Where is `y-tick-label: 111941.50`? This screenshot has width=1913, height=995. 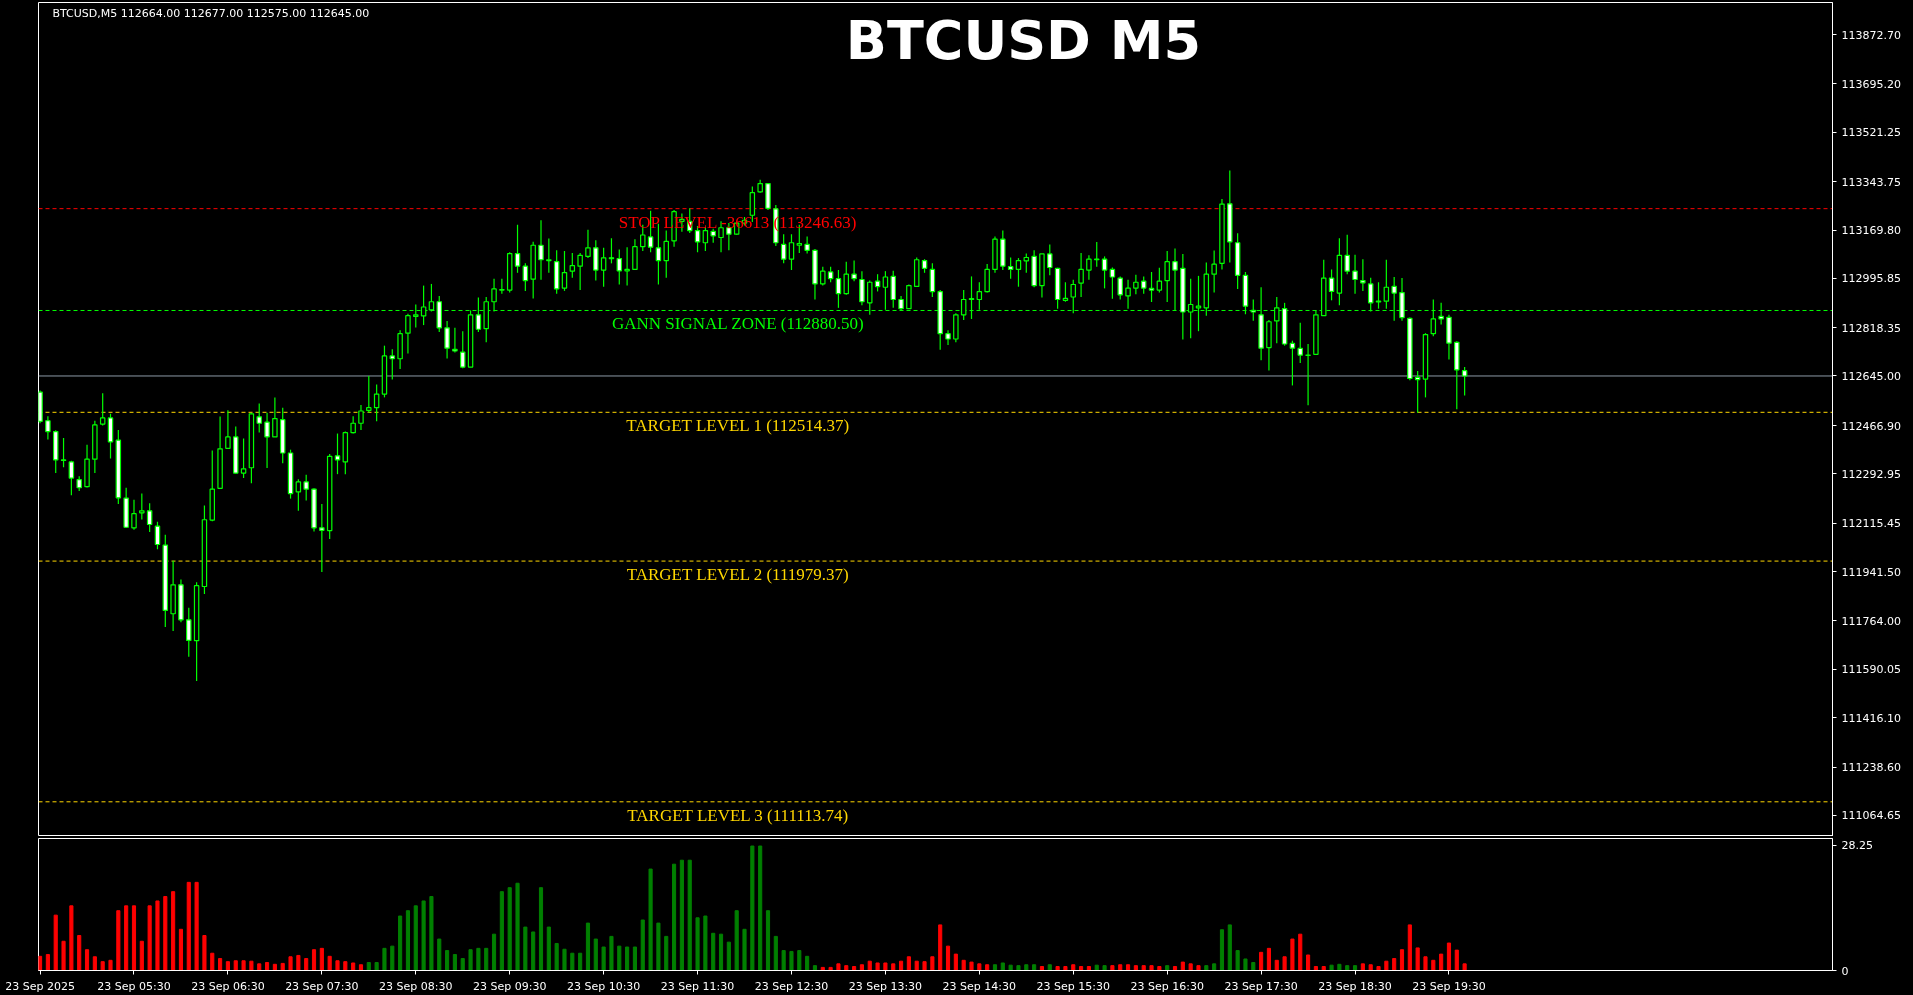
y-tick-label: 111941.50 is located at coordinates (1871, 572).